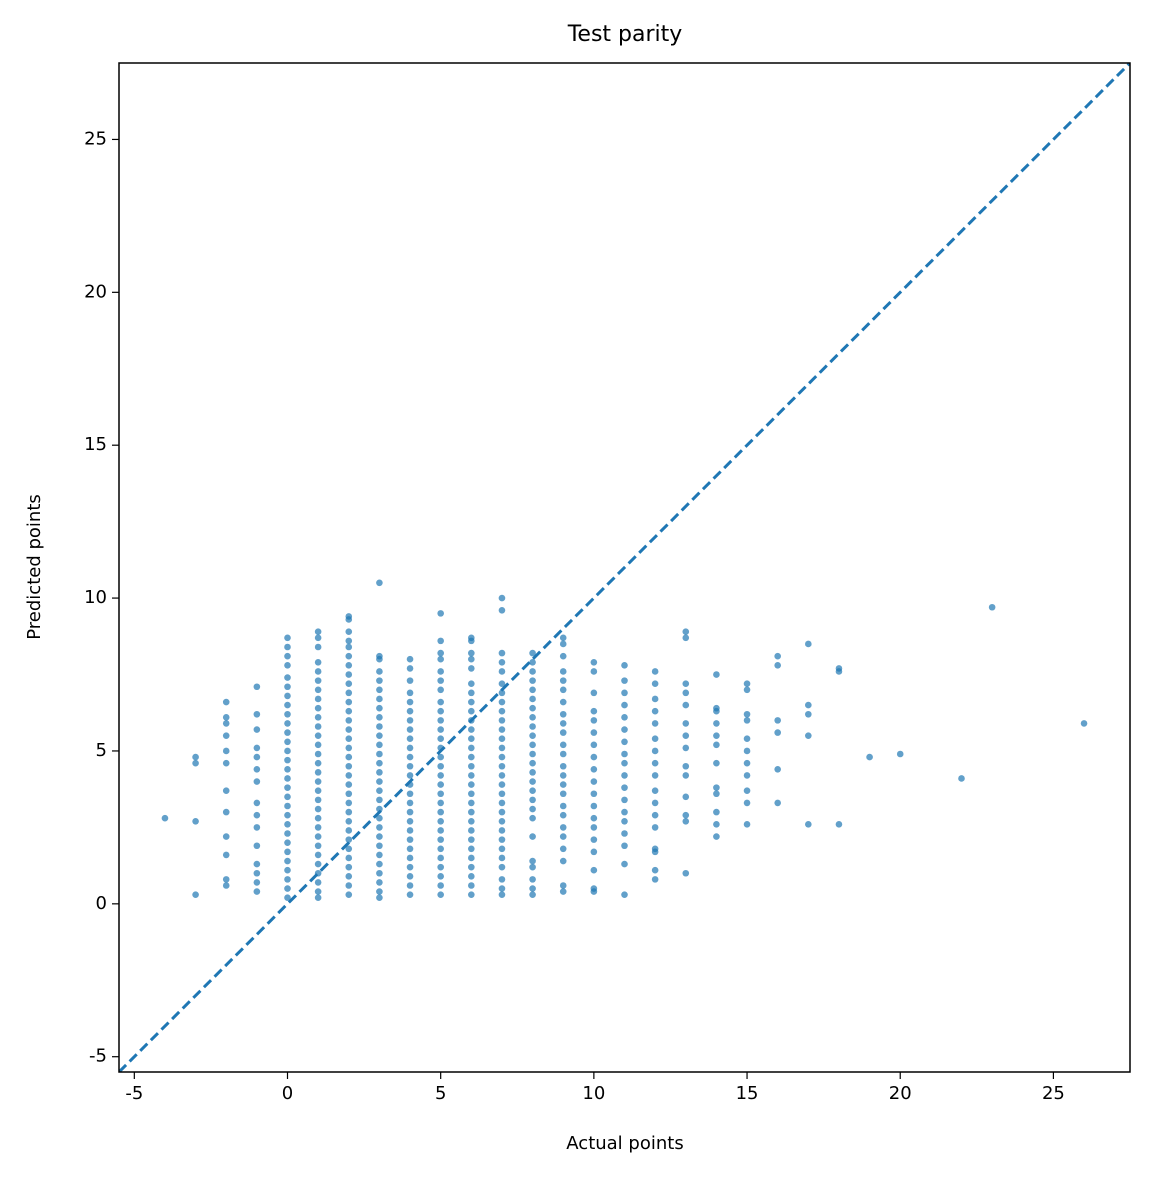 The width and height of the screenshot is (1150, 1184). Describe the element at coordinates (440, 1093) in the screenshot. I see `x-tick-label: 5` at that location.